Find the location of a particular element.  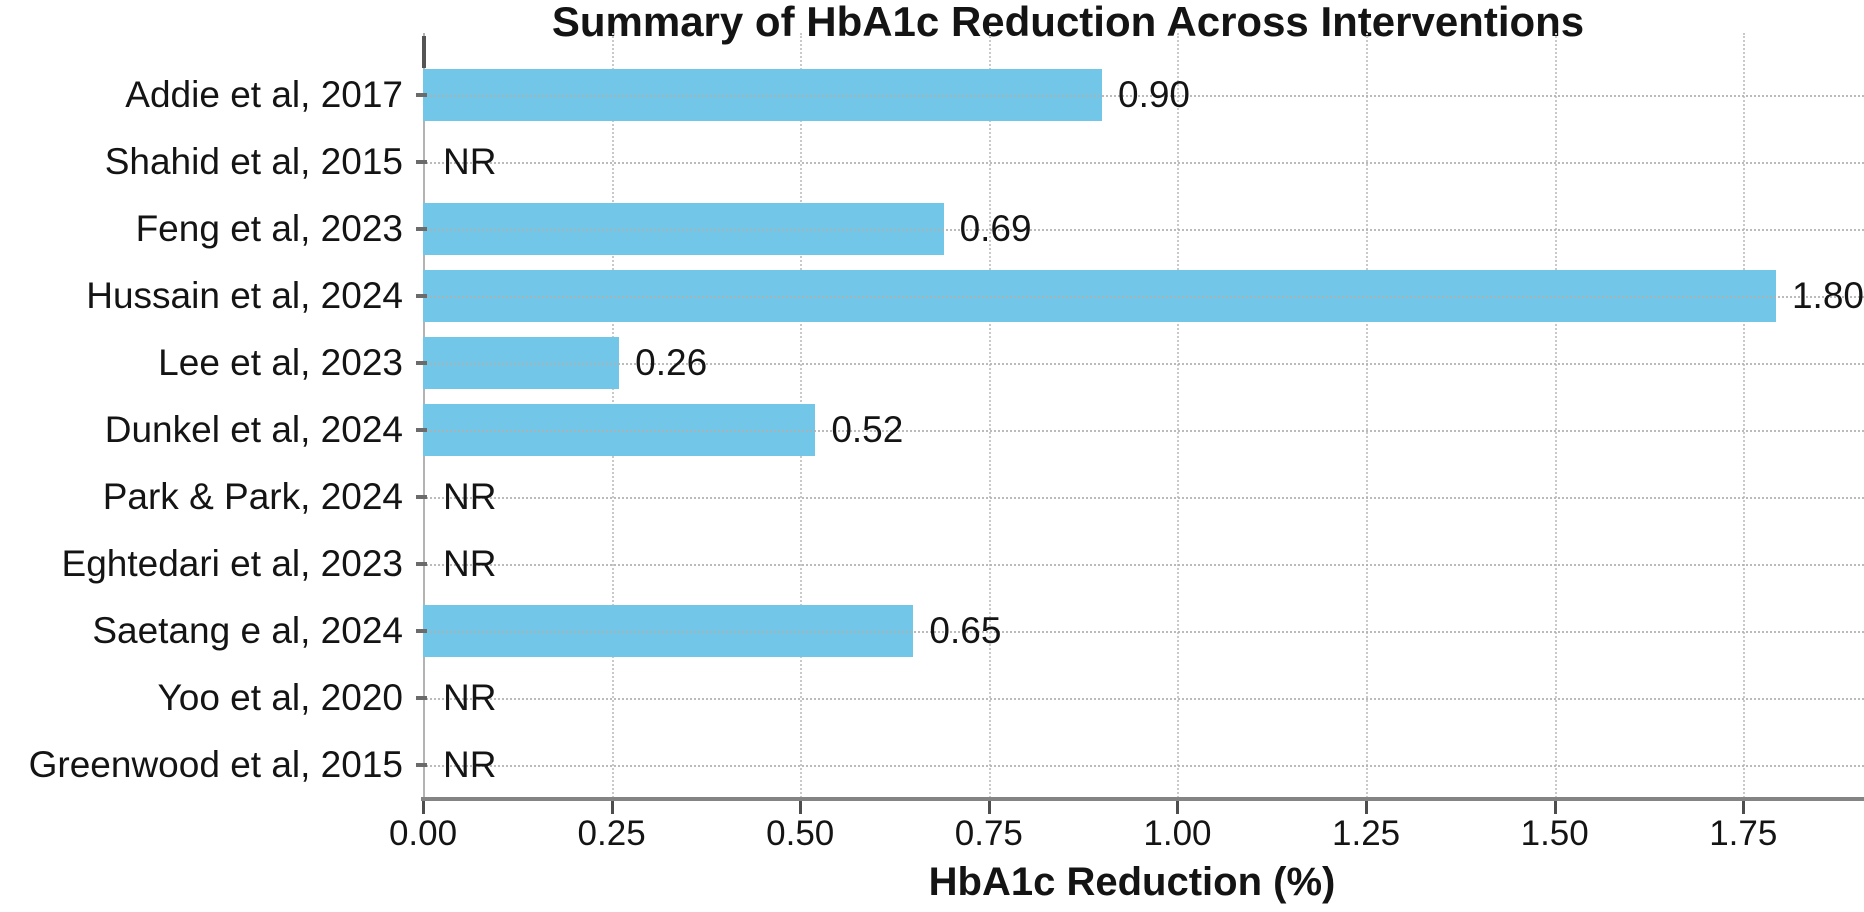

x-tick-label: 1.25 is located at coordinates (1366, 833).